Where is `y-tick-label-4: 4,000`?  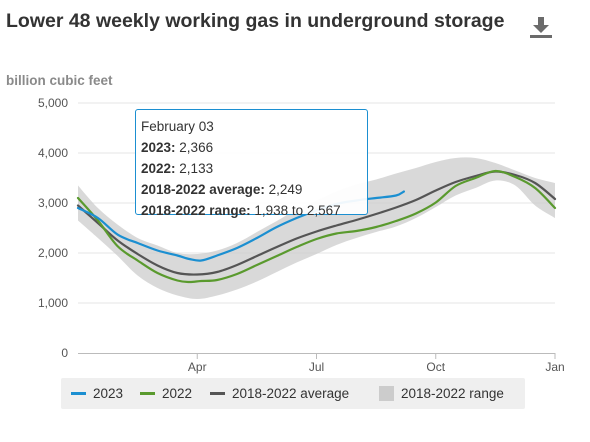 y-tick-label-4: 4,000 is located at coordinates (53, 153).